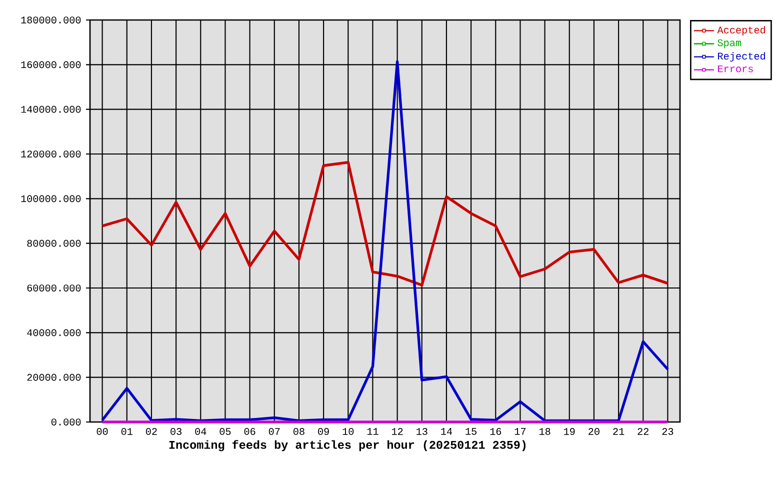 The image size is (780, 480). I want to click on legend-label: Errors, so click(735, 68).